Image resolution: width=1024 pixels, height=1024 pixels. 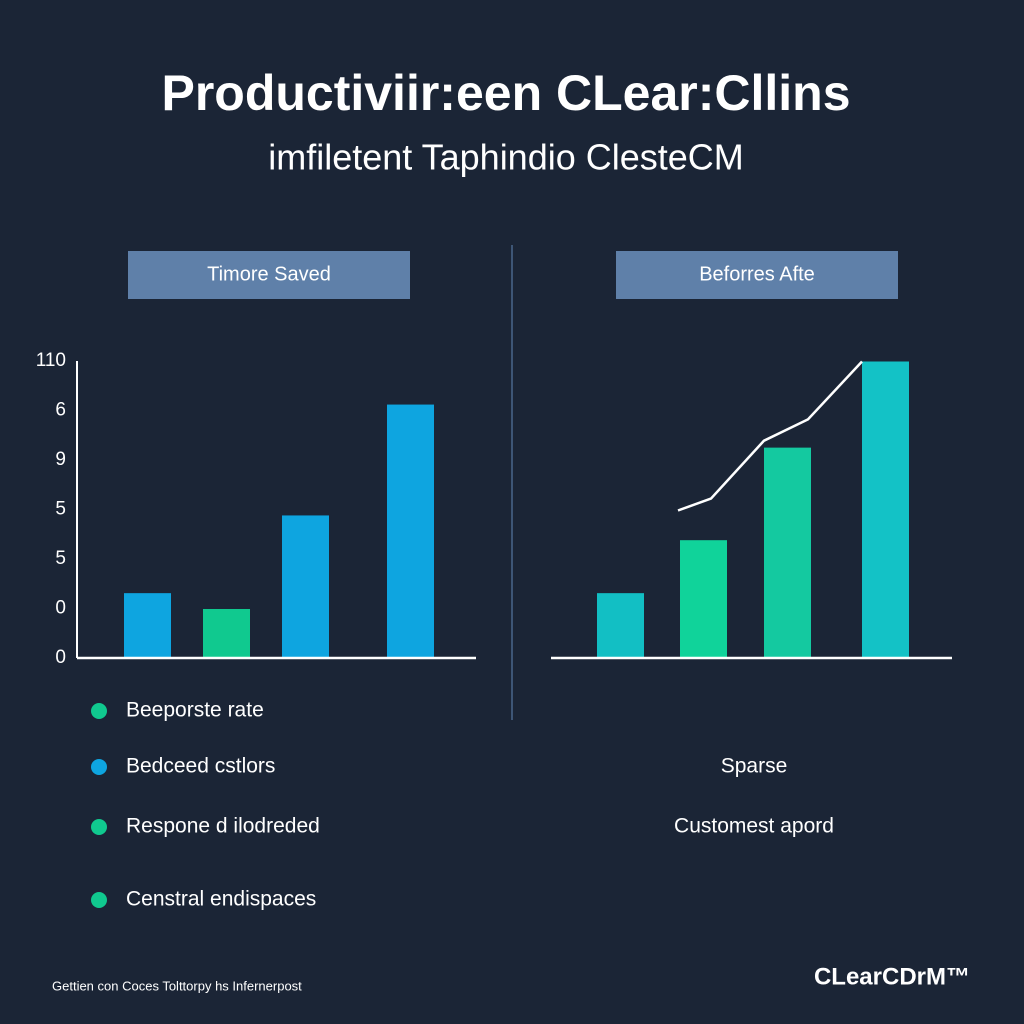 What do you see at coordinates (754, 766) in the screenshot?
I see `note: Sparse` at bounding box center [754, 766].